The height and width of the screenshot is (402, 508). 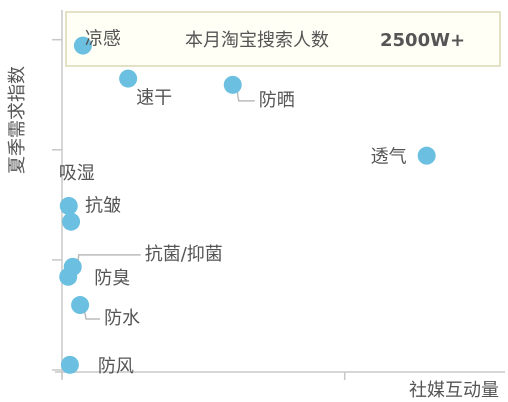 I want to click on annotation-box, so click(x=283, y=39).